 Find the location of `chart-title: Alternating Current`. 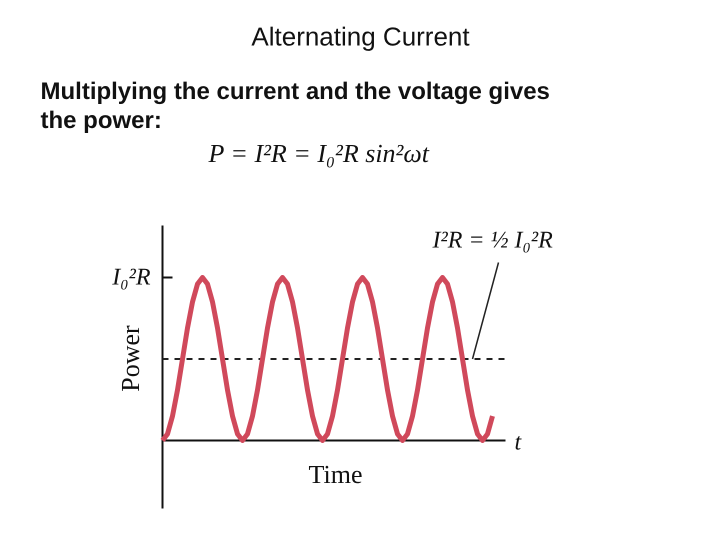

chart-title: Alternating Current is located at coordinates (360, 37).